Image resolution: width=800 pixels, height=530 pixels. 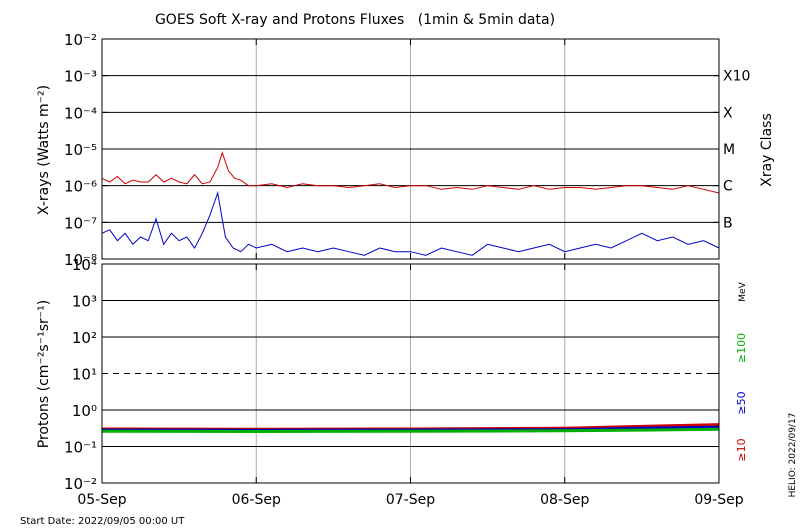 What do you see at coordinates (256, 500) in the screenshot?
I see `x-tick-label: 06-Sep` at bounding box center [256, 500].